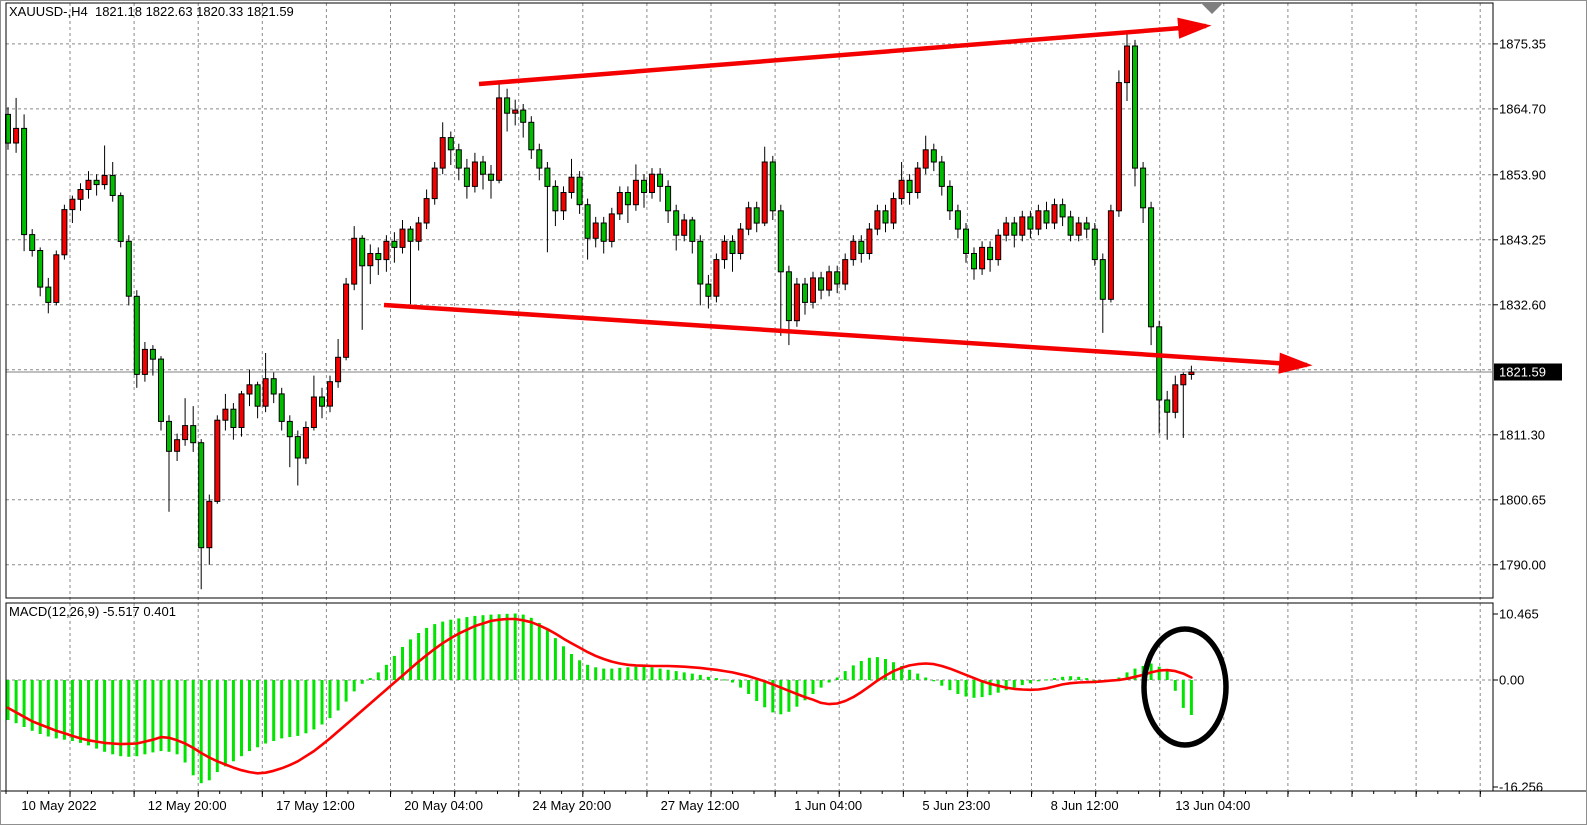 The width and height of the screenshot is (1587, 825). What do you see at coordinates (1212, 8) in the screenshot?
I see `chart-shift-marker-icon` at bounding box center [1212, 8].